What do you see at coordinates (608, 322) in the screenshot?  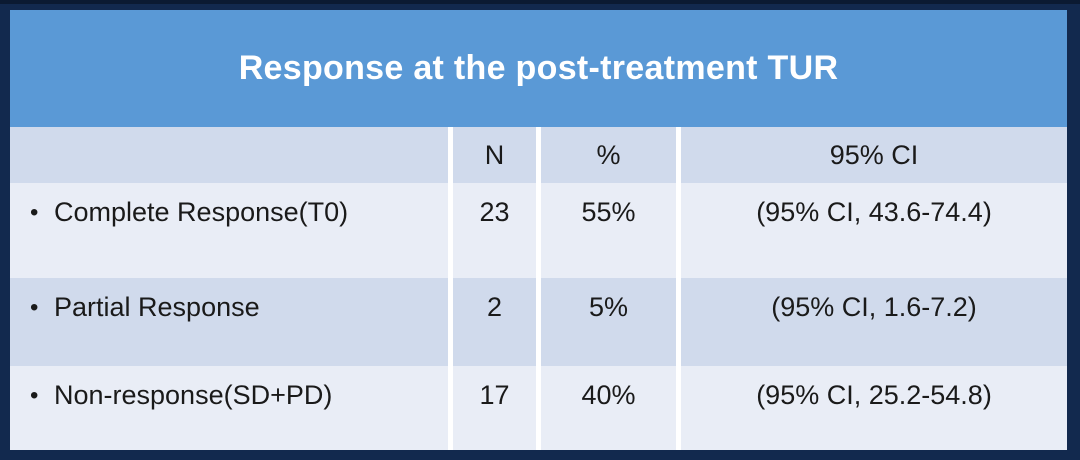 I see `cell-pct: 5%` at bounding box center [608, 322].